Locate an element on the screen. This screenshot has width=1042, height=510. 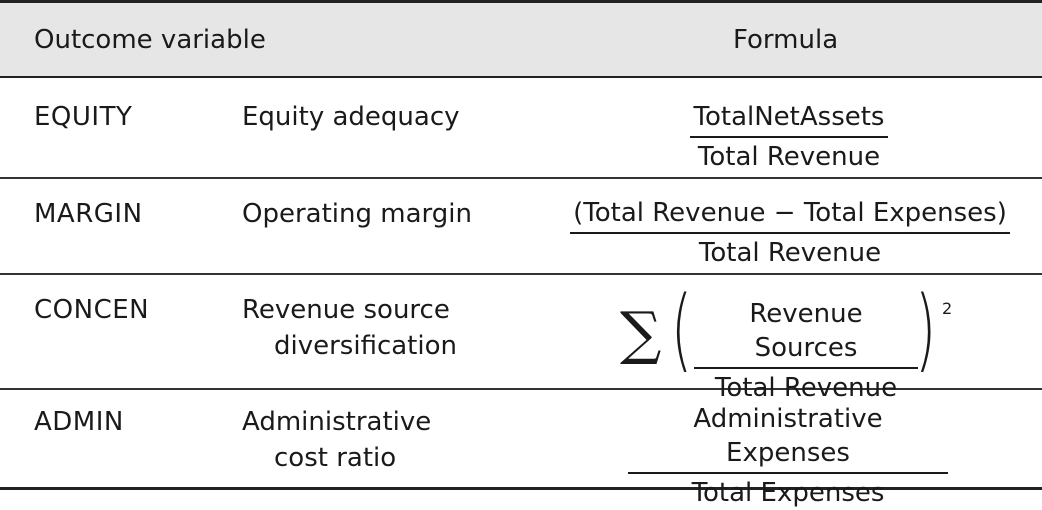
formula-fraction: Revenue Sources Total Revenue is located at coordinates (806, 351).